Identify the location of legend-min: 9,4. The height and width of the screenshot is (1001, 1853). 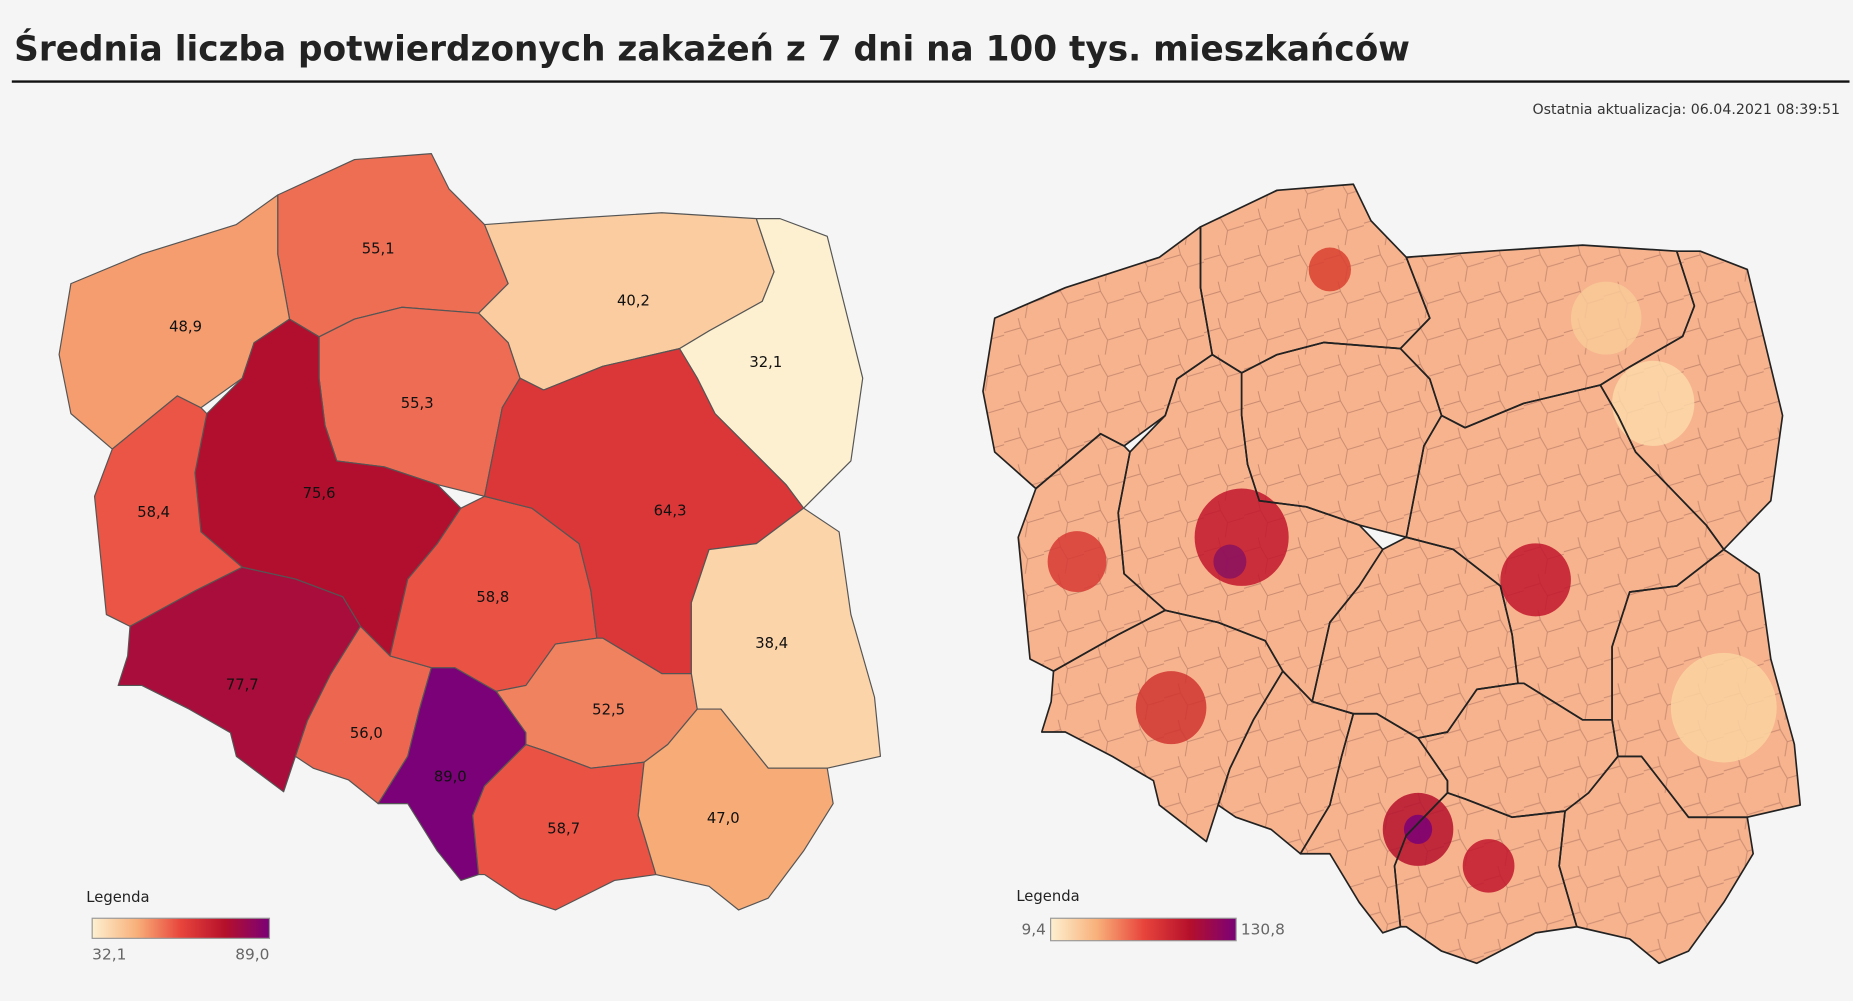
(1033, 930).